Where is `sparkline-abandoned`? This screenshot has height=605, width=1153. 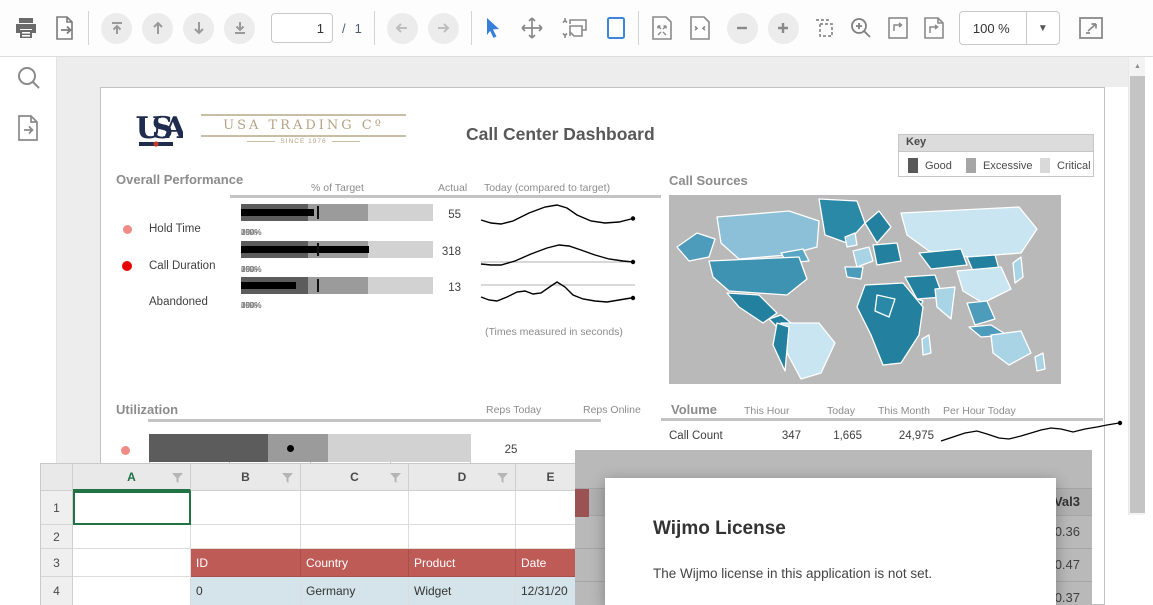
sparkline-abandoned is located at coordinates (558, 292).